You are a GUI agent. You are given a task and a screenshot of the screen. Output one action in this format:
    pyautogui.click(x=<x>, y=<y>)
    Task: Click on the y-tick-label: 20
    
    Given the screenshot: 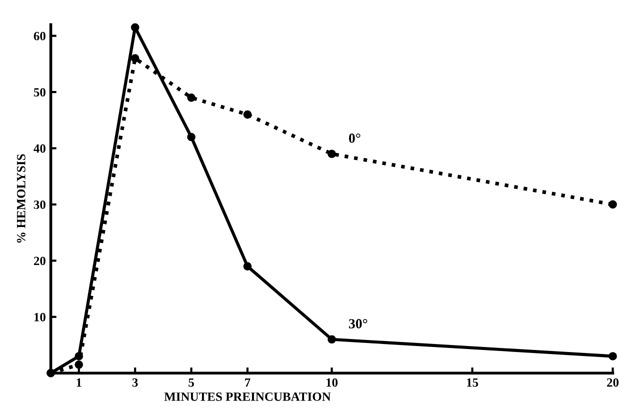 What is the action you would take?
    pyautogui.click(x=40, y=261)
    